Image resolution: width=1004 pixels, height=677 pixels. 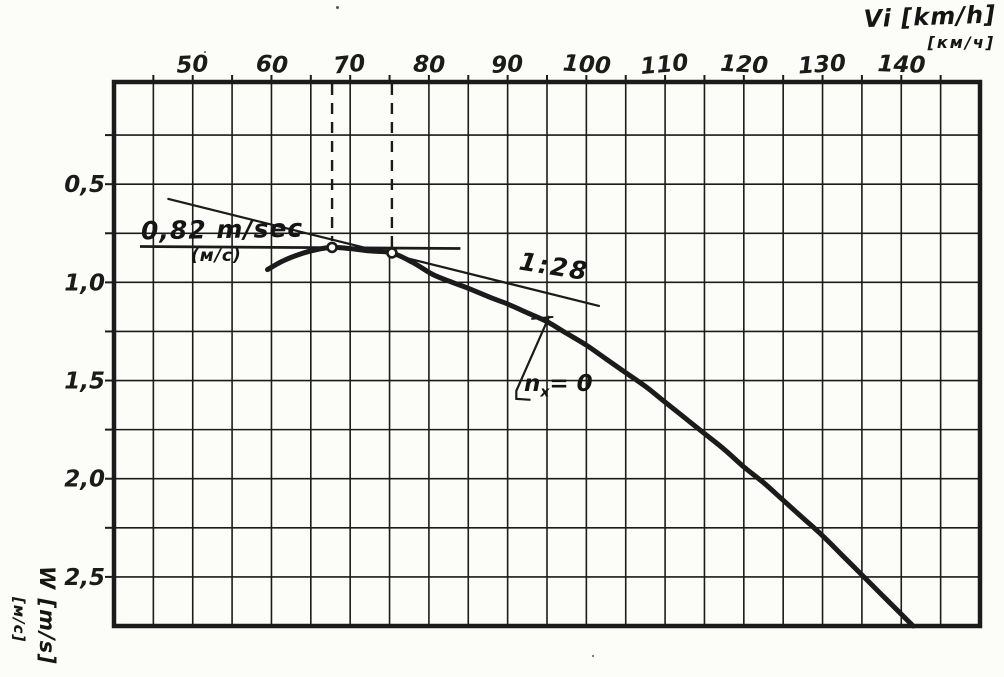 I want to click on zero-overload-symbol: n, so click(x=532, y=384).